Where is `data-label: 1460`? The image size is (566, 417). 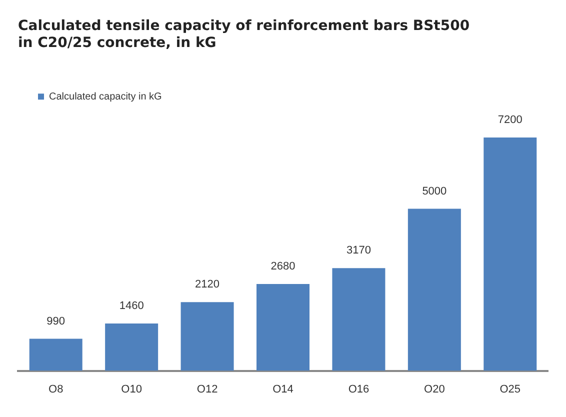
data-label: 1460 is located at coordinates (131, 306).